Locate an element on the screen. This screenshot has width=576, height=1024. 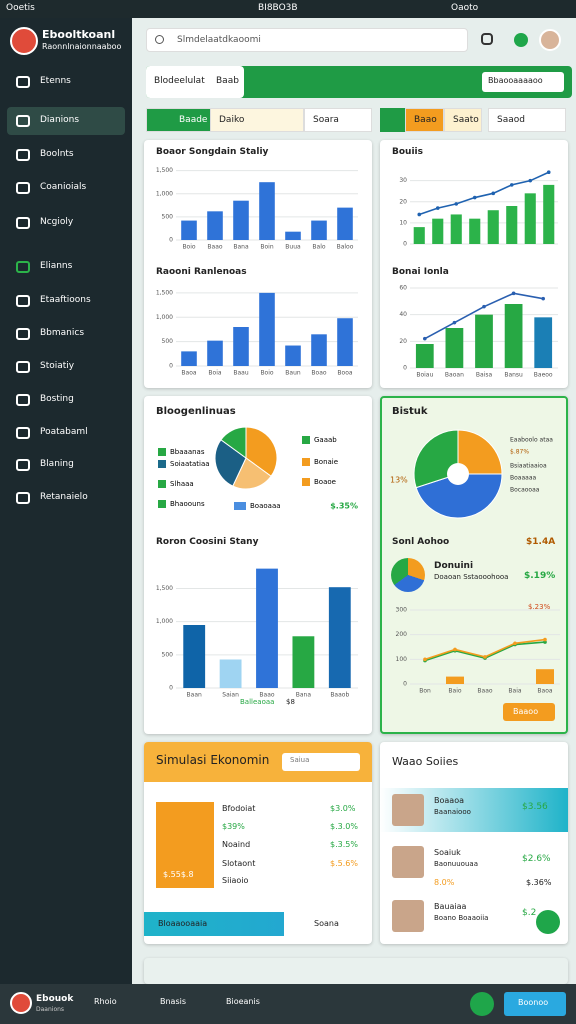
chart-title: Sonl Aohoo is located at coordinates (421, 542).